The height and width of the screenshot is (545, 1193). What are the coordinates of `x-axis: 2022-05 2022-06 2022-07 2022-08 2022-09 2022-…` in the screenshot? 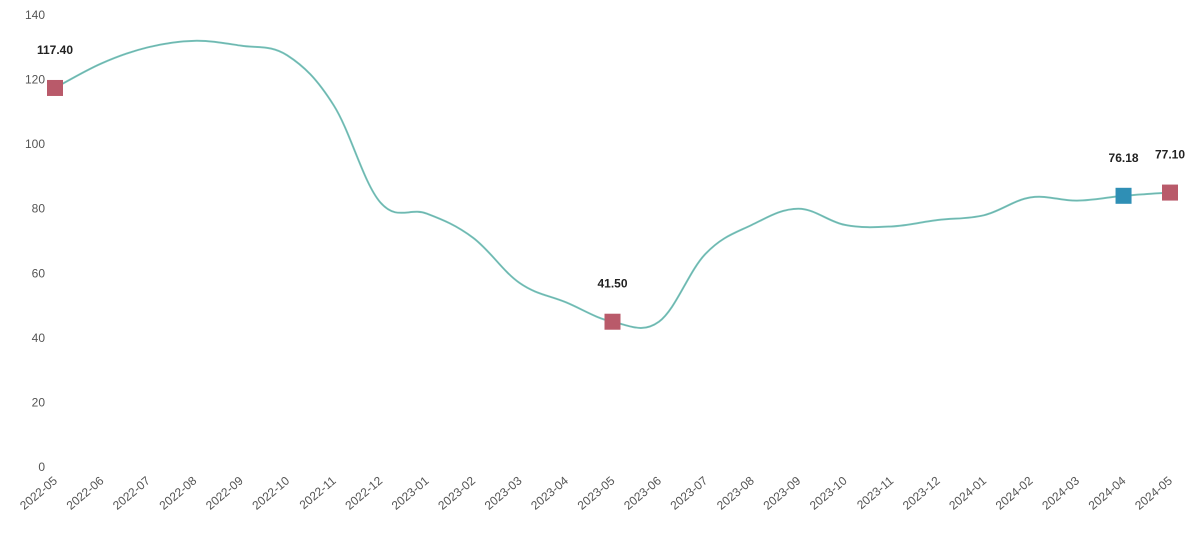 It's located at (596, 492).